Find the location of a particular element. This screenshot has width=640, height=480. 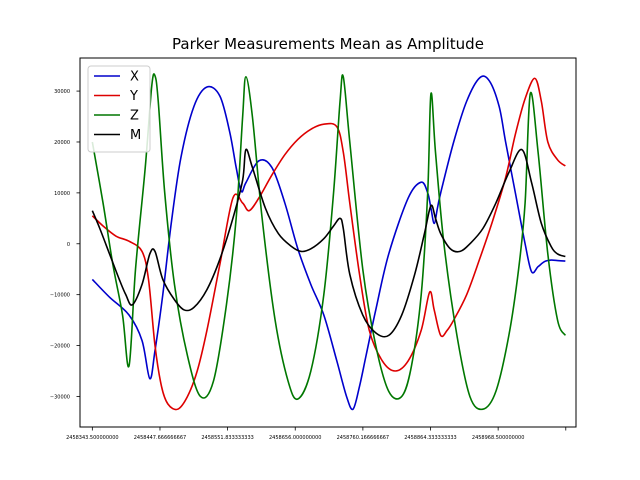

y-tick-label: −30000 is located at coordinates (60, 397).